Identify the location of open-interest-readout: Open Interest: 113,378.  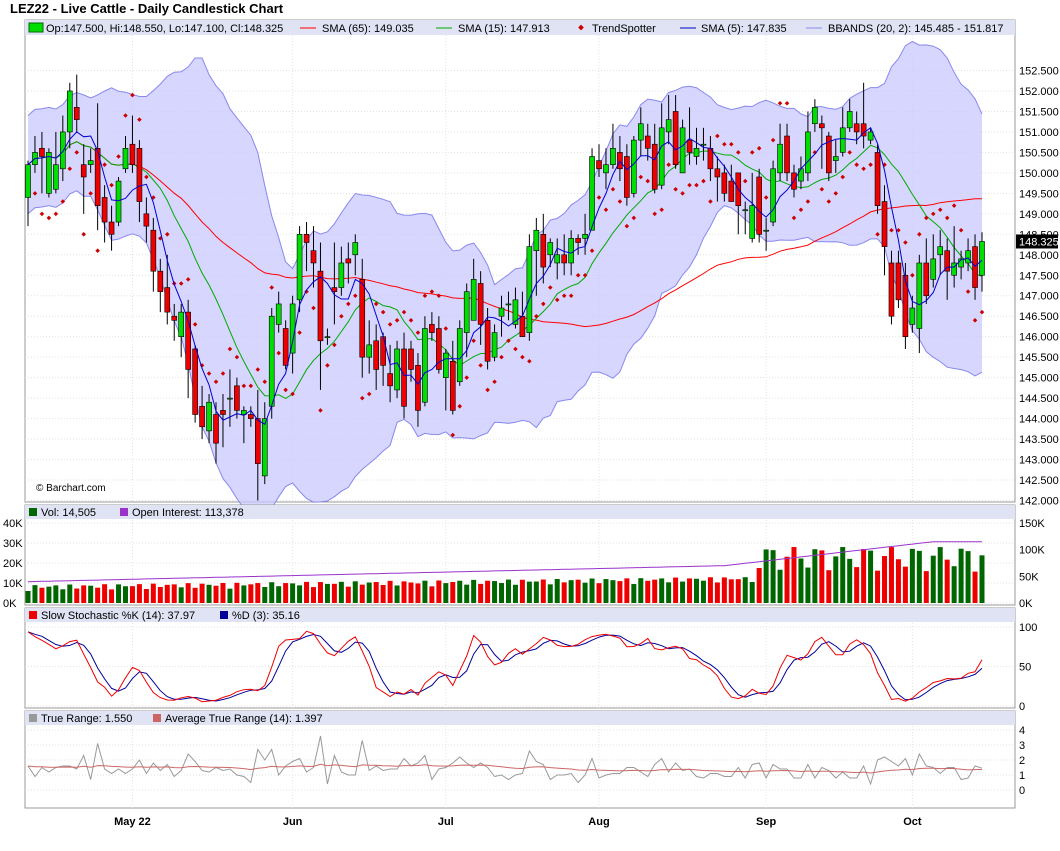
(188, 513).